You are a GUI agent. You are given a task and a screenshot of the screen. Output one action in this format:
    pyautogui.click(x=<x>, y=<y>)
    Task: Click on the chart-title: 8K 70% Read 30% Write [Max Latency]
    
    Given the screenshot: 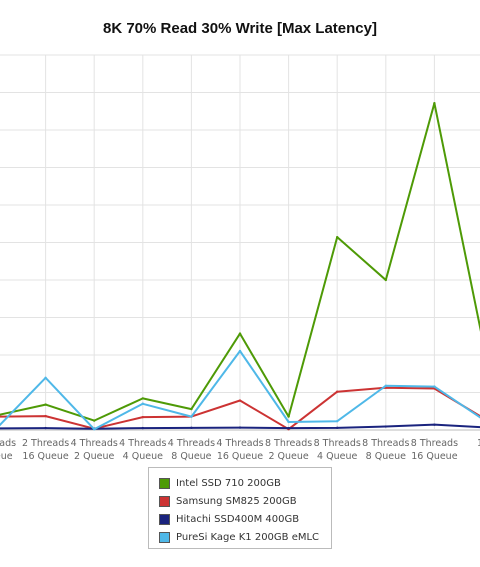 What is the action you would take?
    pyautogui.click(x=240, y=28)
    